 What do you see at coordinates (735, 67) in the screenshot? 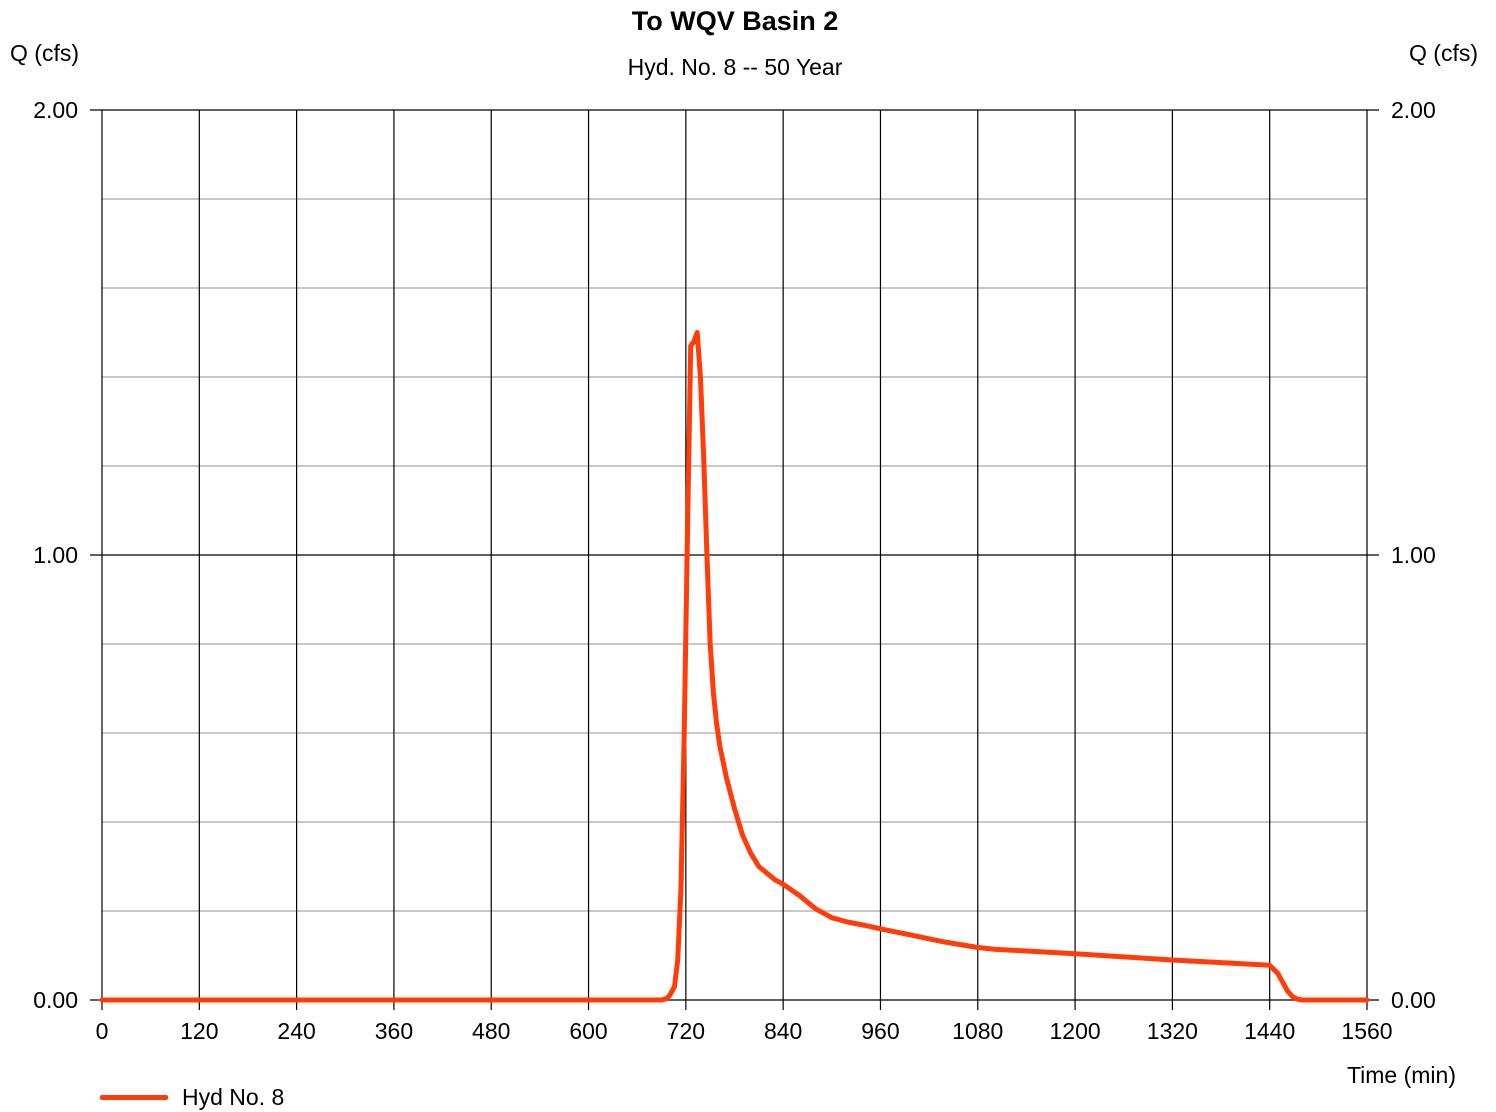
I see `chart-subtitle: Hyd. No. 8 -- 50 Year` at bounding box center [735, 67].